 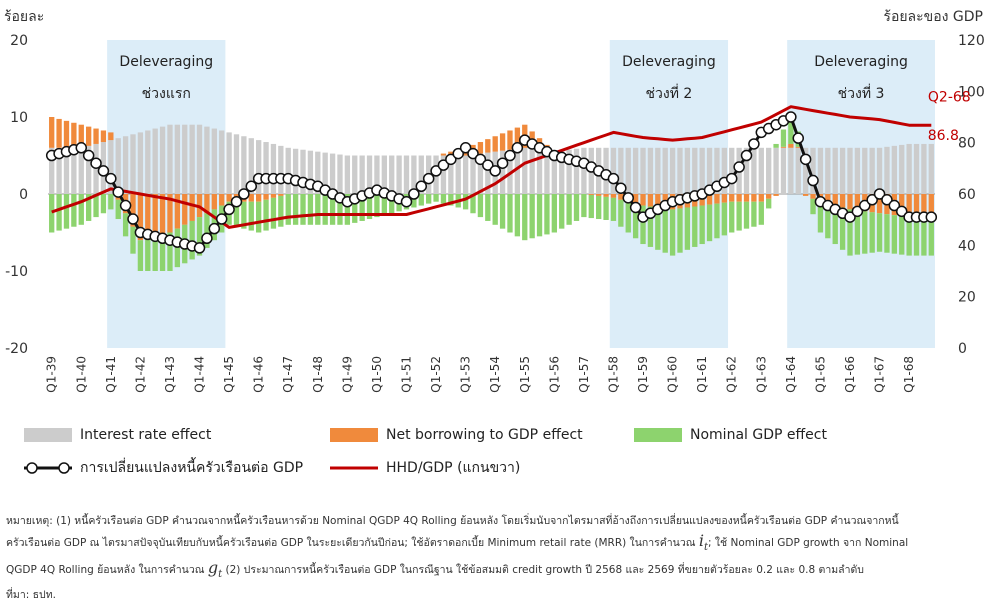 I want to click on left-tick-label: -20, so click(x=16, y=349).